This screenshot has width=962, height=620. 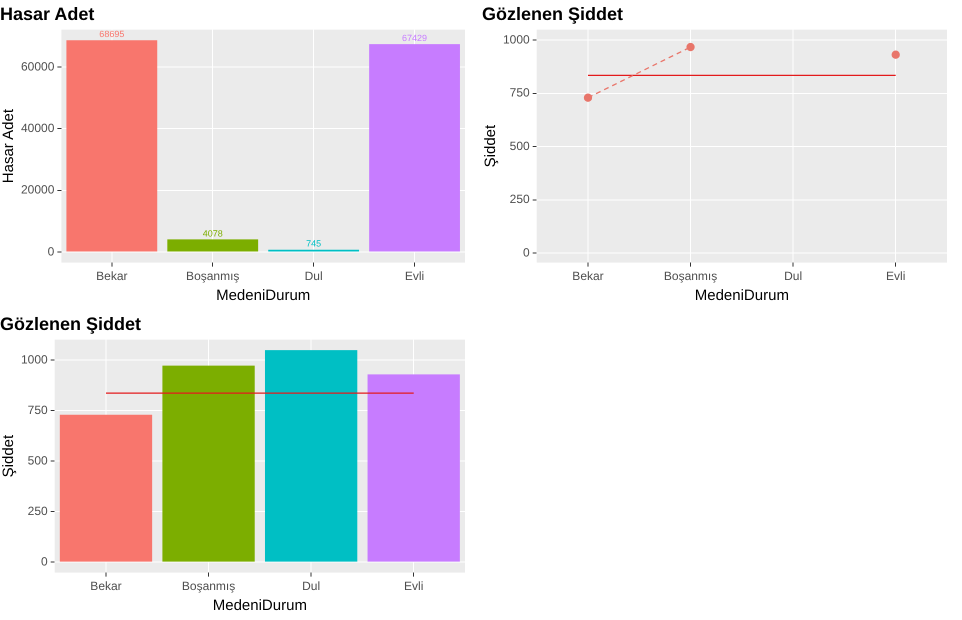 I want to click on y-axis-title: Hasar Adet, so click(x=9, y=146).